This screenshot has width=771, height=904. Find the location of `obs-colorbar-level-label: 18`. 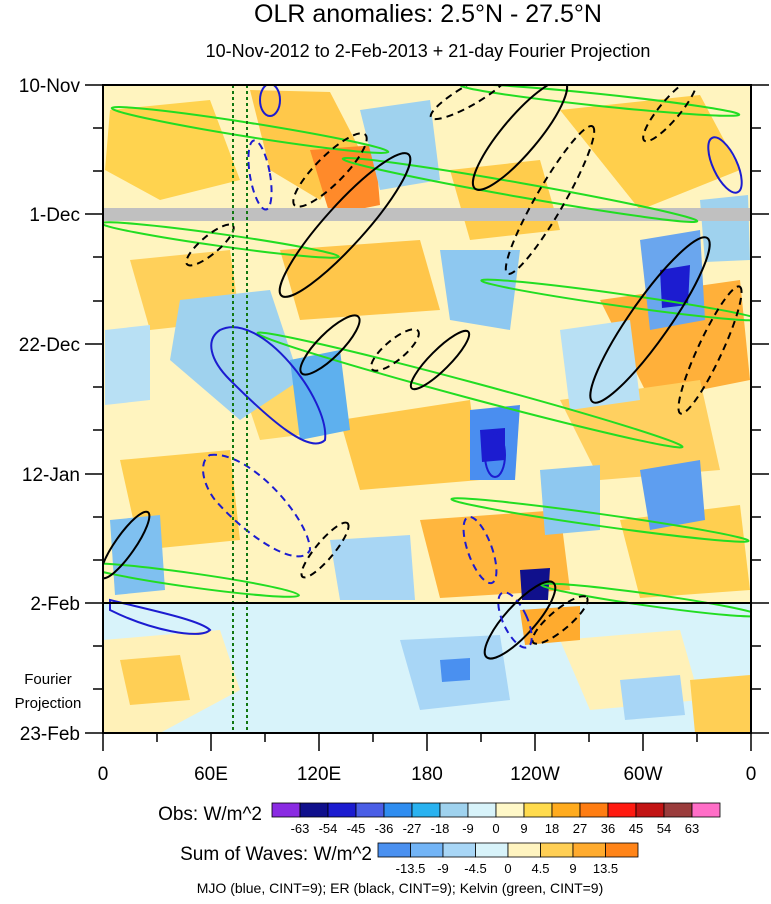

obs-colorbar-level-label: 18 is located at coordinates (552, 828).